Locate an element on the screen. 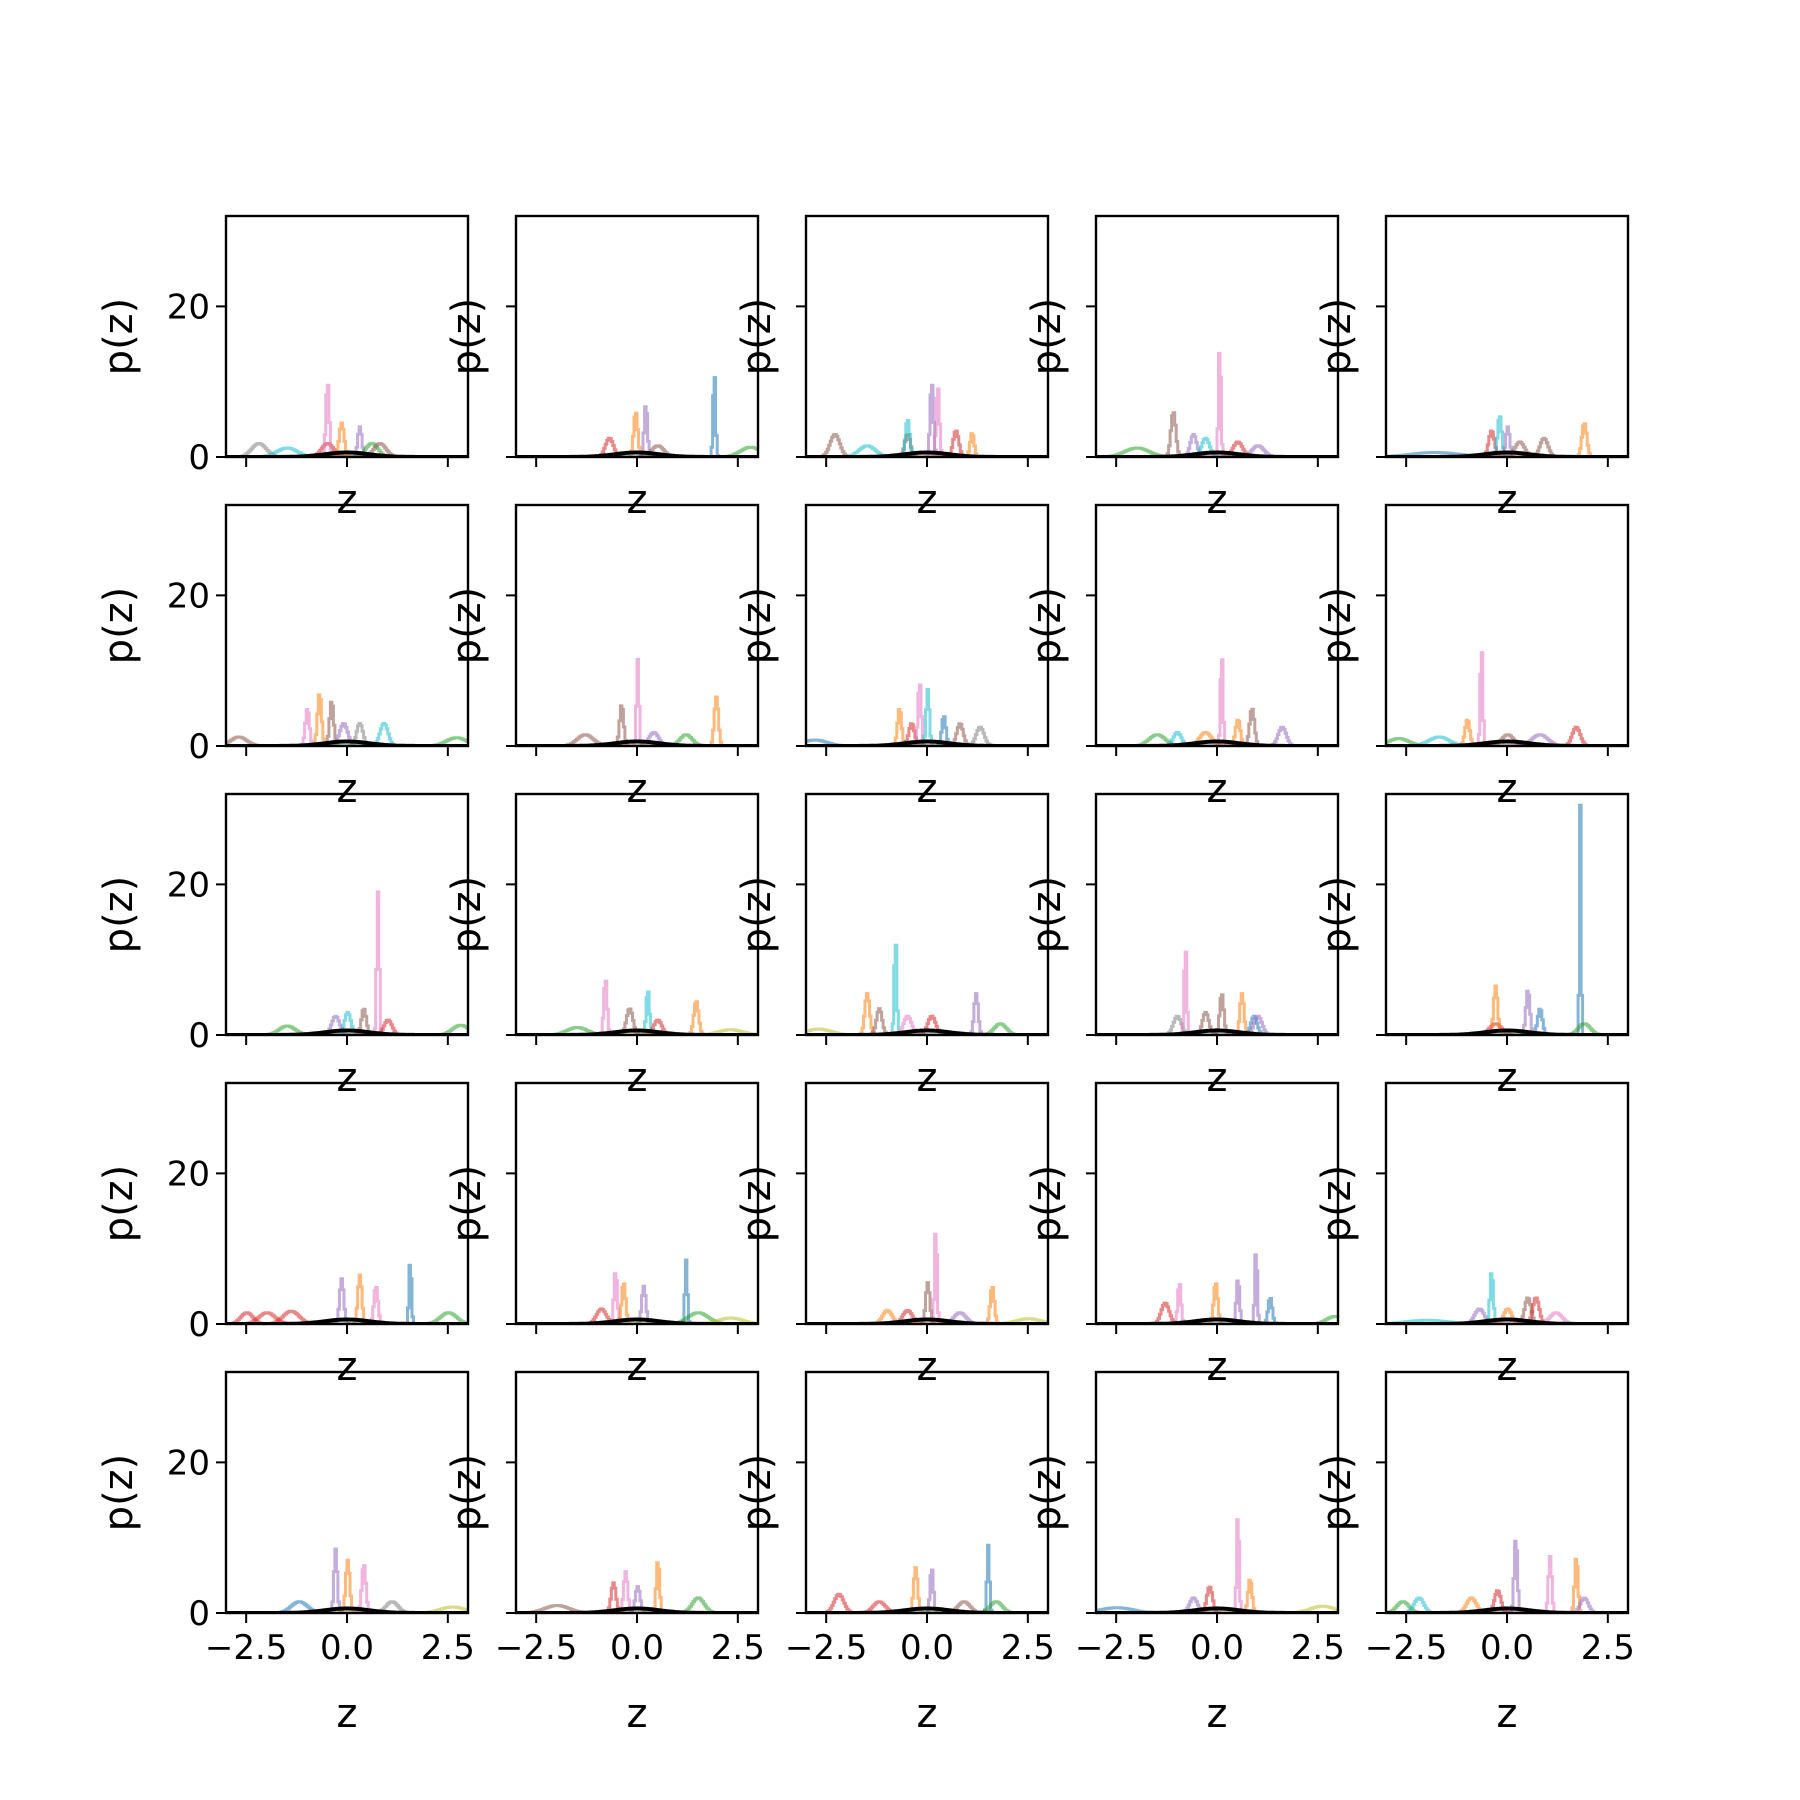  x-tick-label-1: −2.5 is located at coordinates (1406, 1648).